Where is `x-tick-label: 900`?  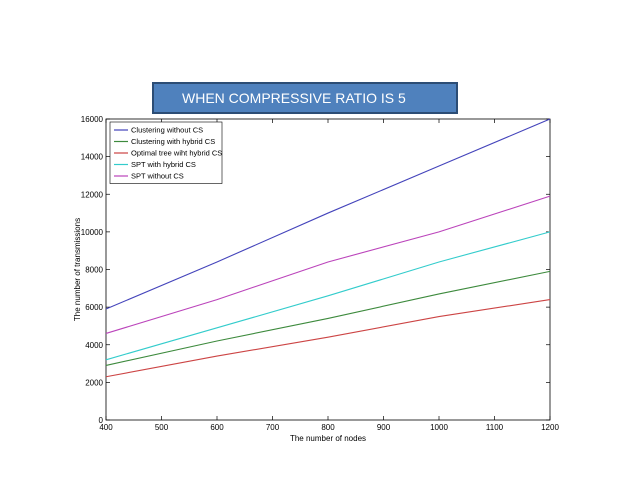
x-tick-label: 900 is located at coordinates (384, 427).